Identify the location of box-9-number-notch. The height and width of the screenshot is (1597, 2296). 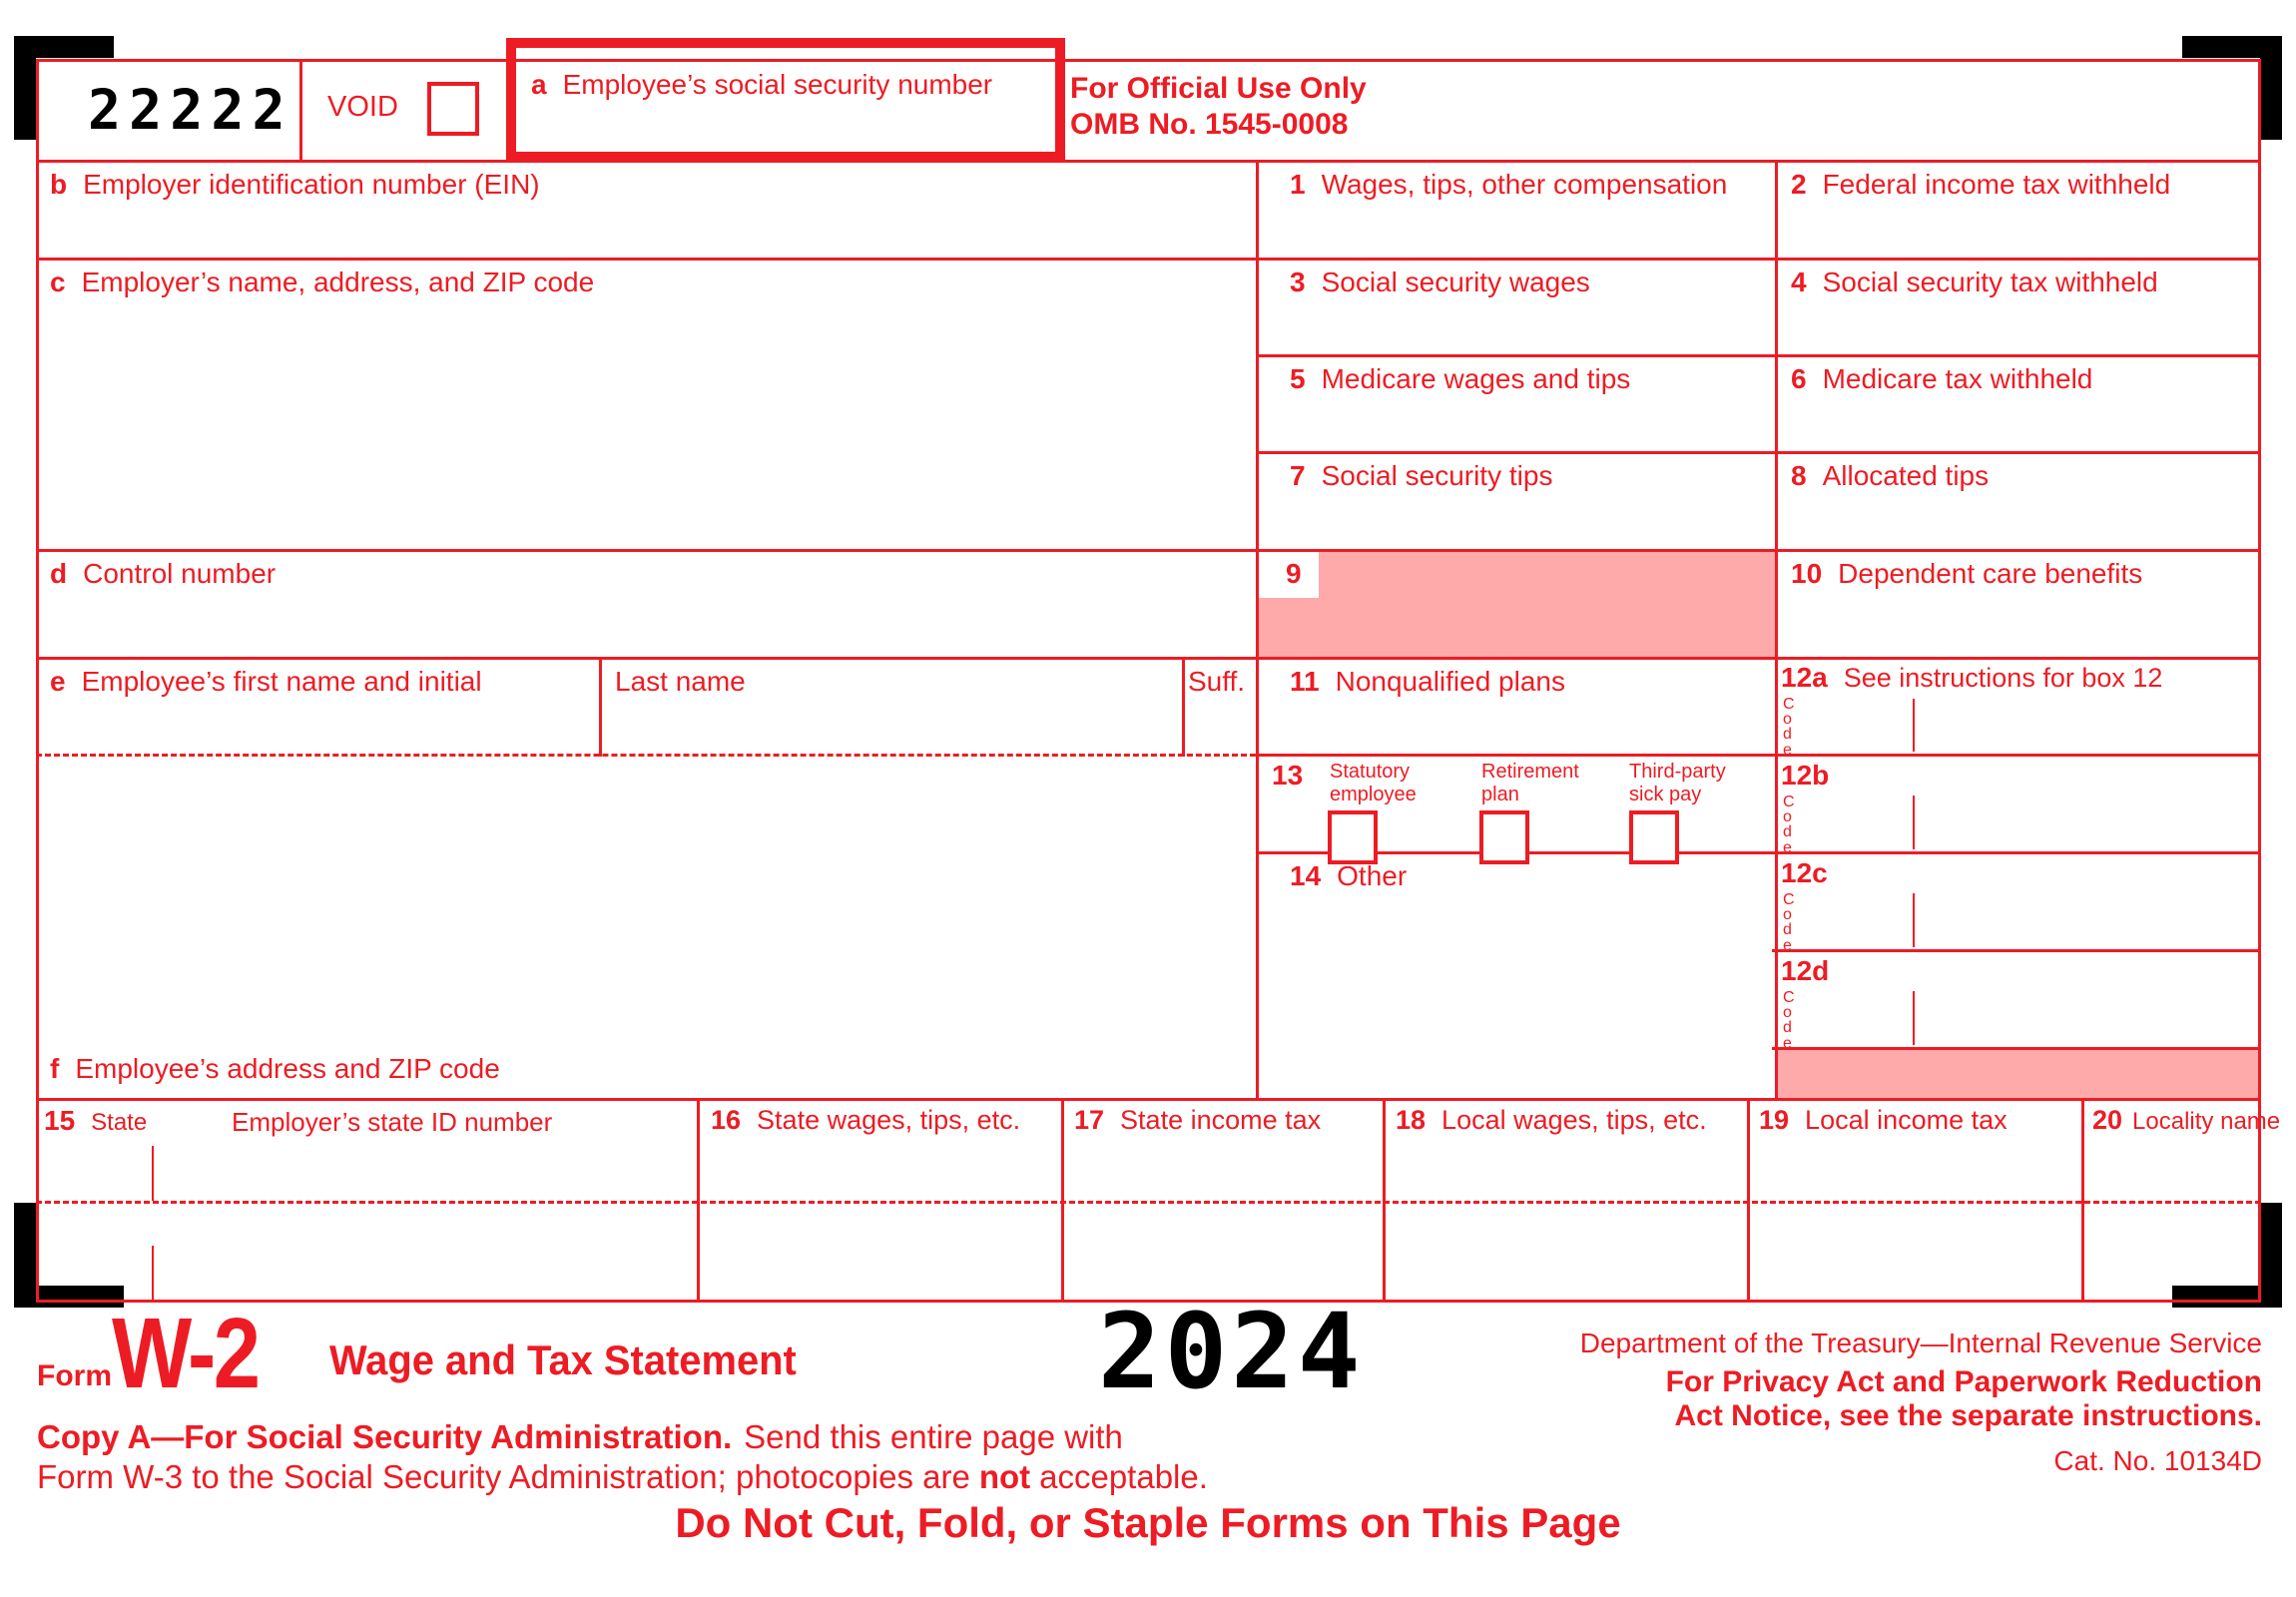
(1289, 575).